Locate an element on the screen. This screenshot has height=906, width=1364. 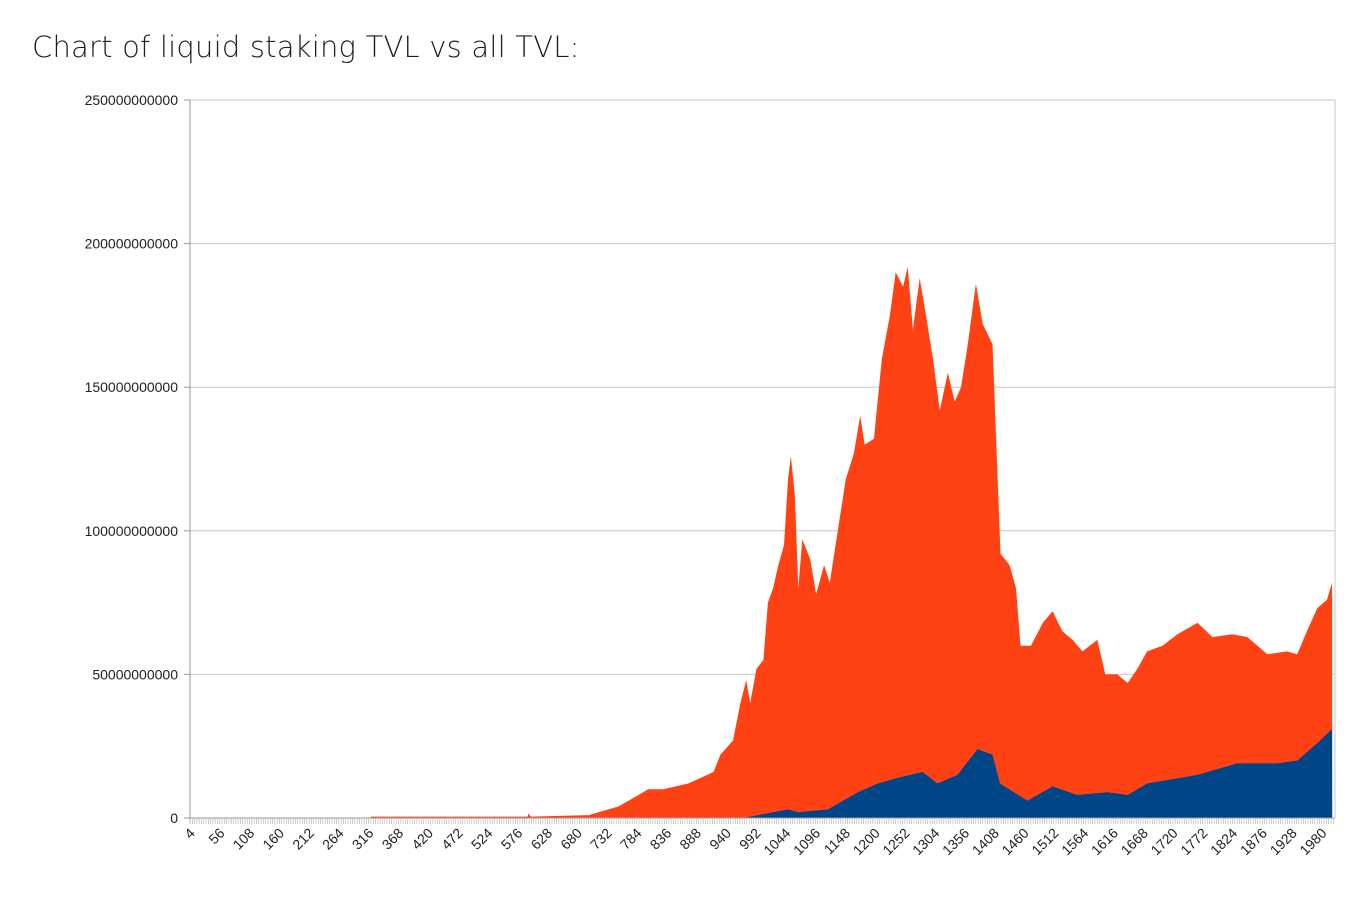
x-tick-label: 1772 is located at coordinates (1193, 841).